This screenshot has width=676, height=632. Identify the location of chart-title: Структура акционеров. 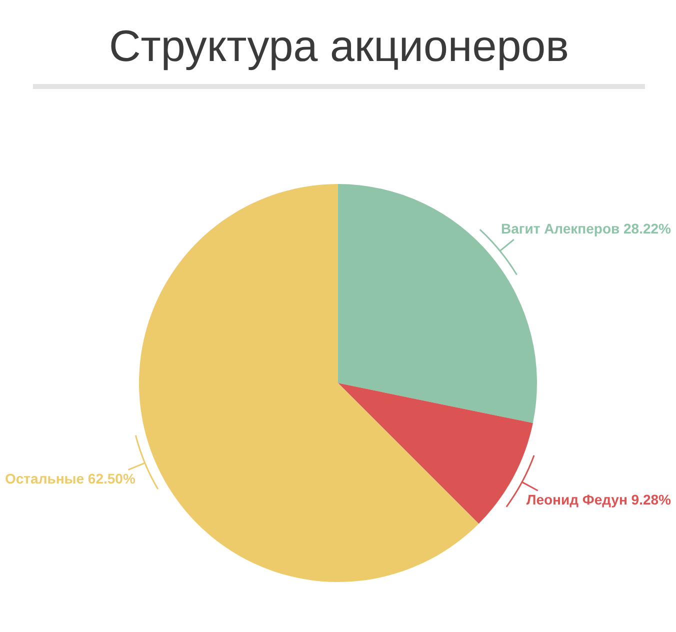
(339, 55).